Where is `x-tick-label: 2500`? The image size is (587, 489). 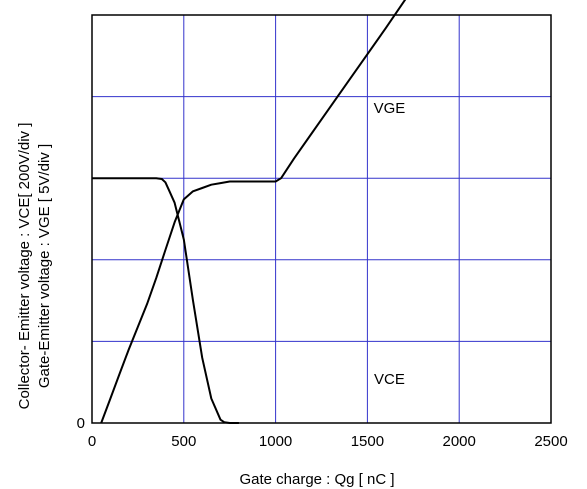
x-tick-label: 2500 is located at coordinates (550, 441).